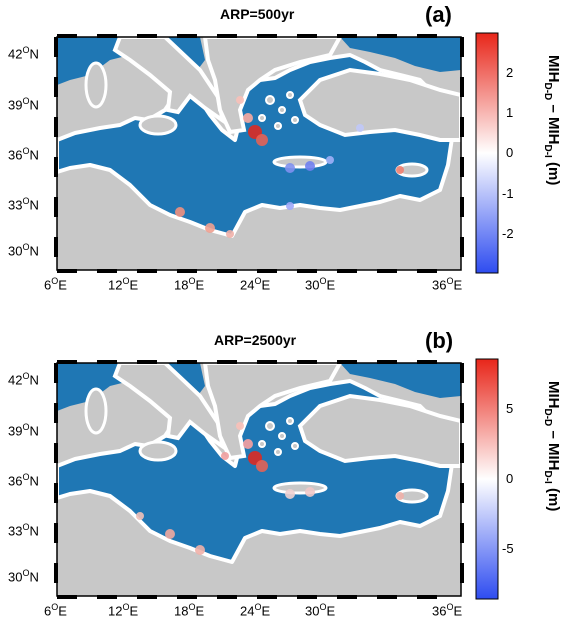 This screenshot has width=564, height=629. What do you see at coordinates (487, 153) in the screenshot?
I see `colorbar-a` at bounding box center [487, 153].